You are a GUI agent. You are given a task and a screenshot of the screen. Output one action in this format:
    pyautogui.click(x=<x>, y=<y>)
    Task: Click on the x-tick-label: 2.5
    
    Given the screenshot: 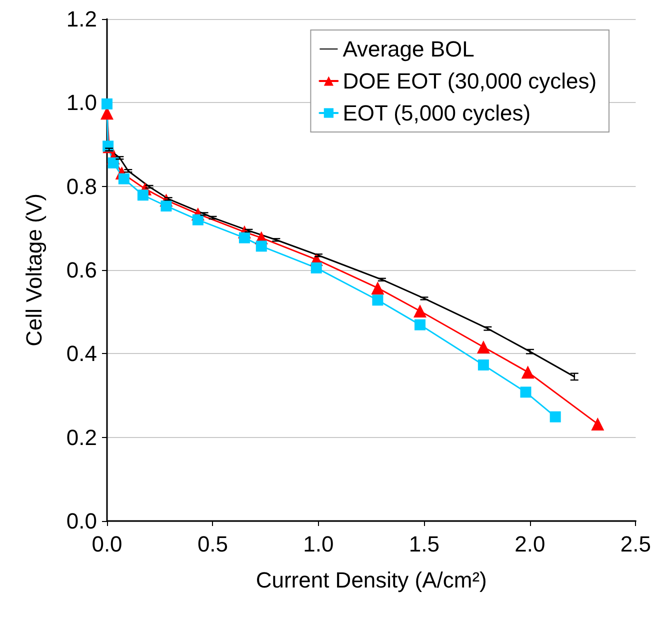 What is the action you would take?
    pyautogui.click(x=636, y=544)
    